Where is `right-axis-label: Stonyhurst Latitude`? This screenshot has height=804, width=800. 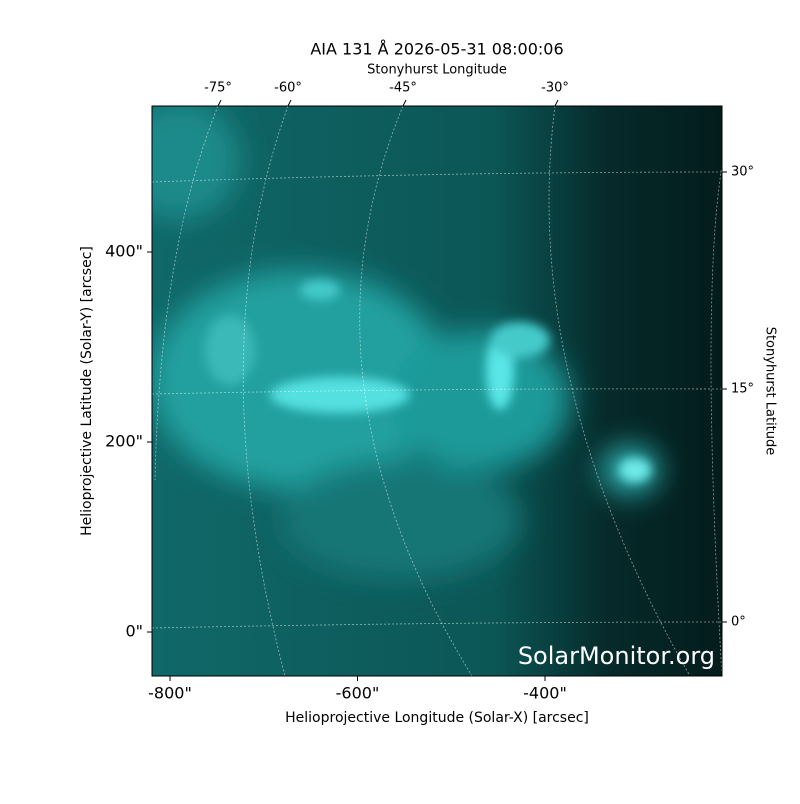
right-axis-label: Stonyhurst Latitude is located at coordinates (770, 391).